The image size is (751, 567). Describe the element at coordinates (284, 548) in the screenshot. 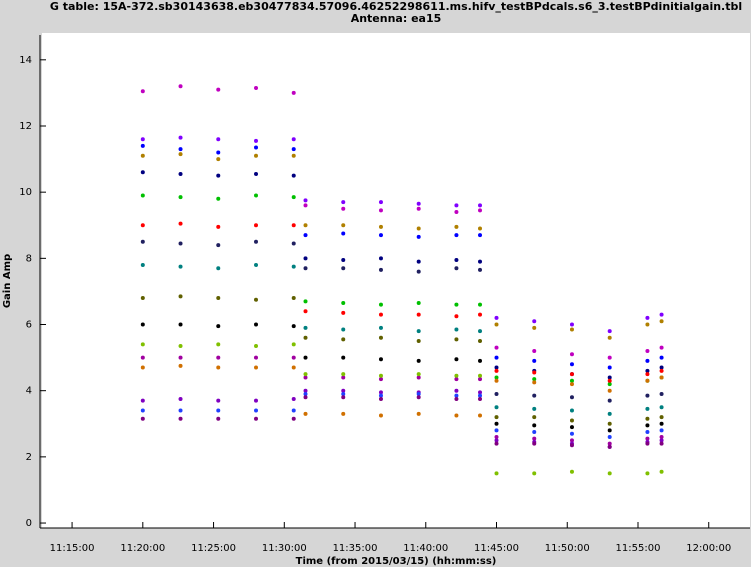

I see `x-tick-label: 11:30:00` at that location.